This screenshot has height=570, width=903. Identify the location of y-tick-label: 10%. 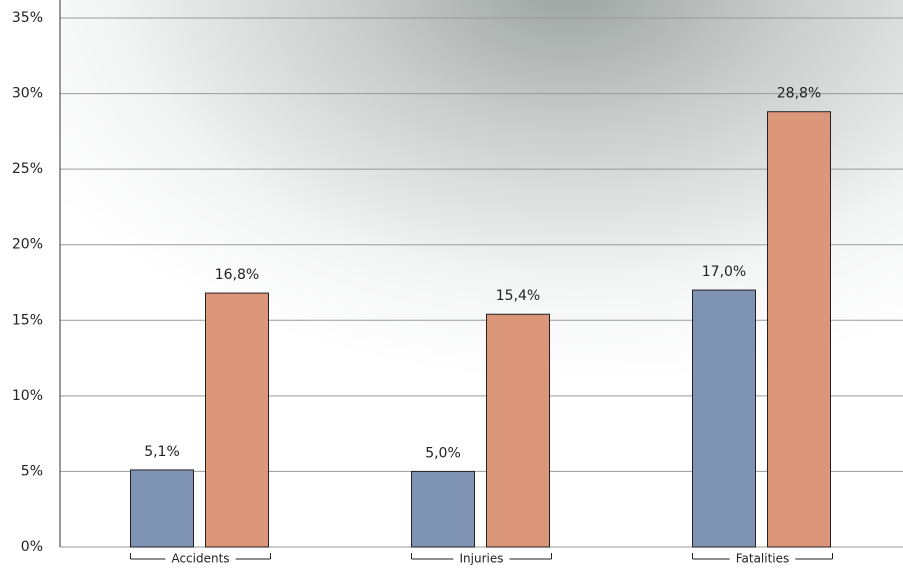
(27, 396).